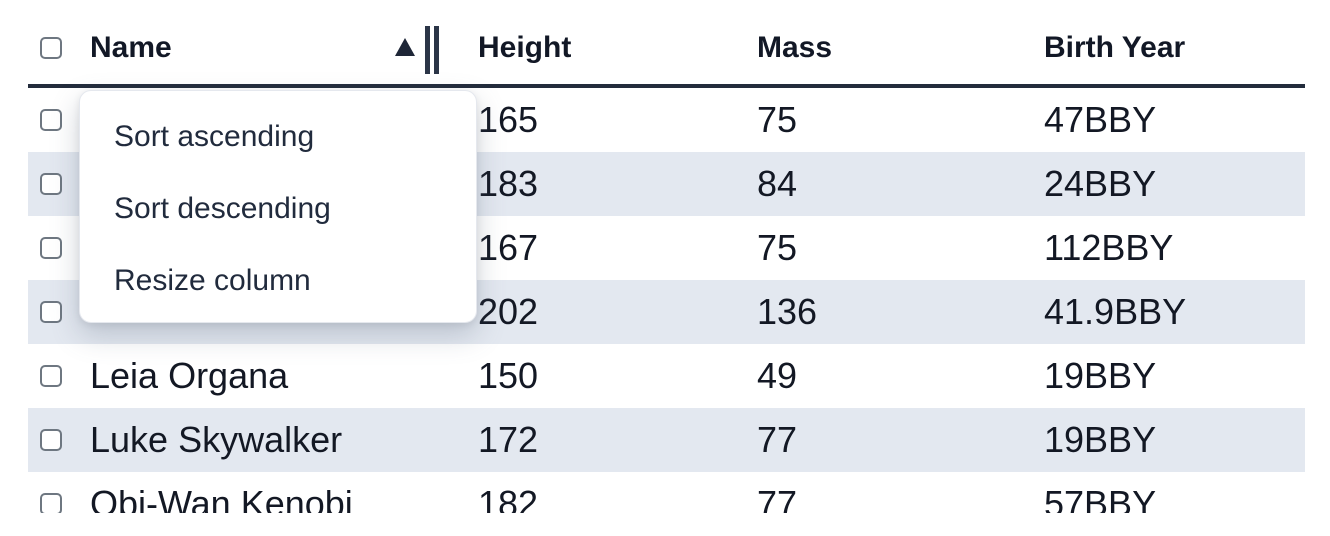 The image size is (1330, 536). Describe the element at coordinates (432, 50) in the screenshot. I see `column-resize-handle` at that location.